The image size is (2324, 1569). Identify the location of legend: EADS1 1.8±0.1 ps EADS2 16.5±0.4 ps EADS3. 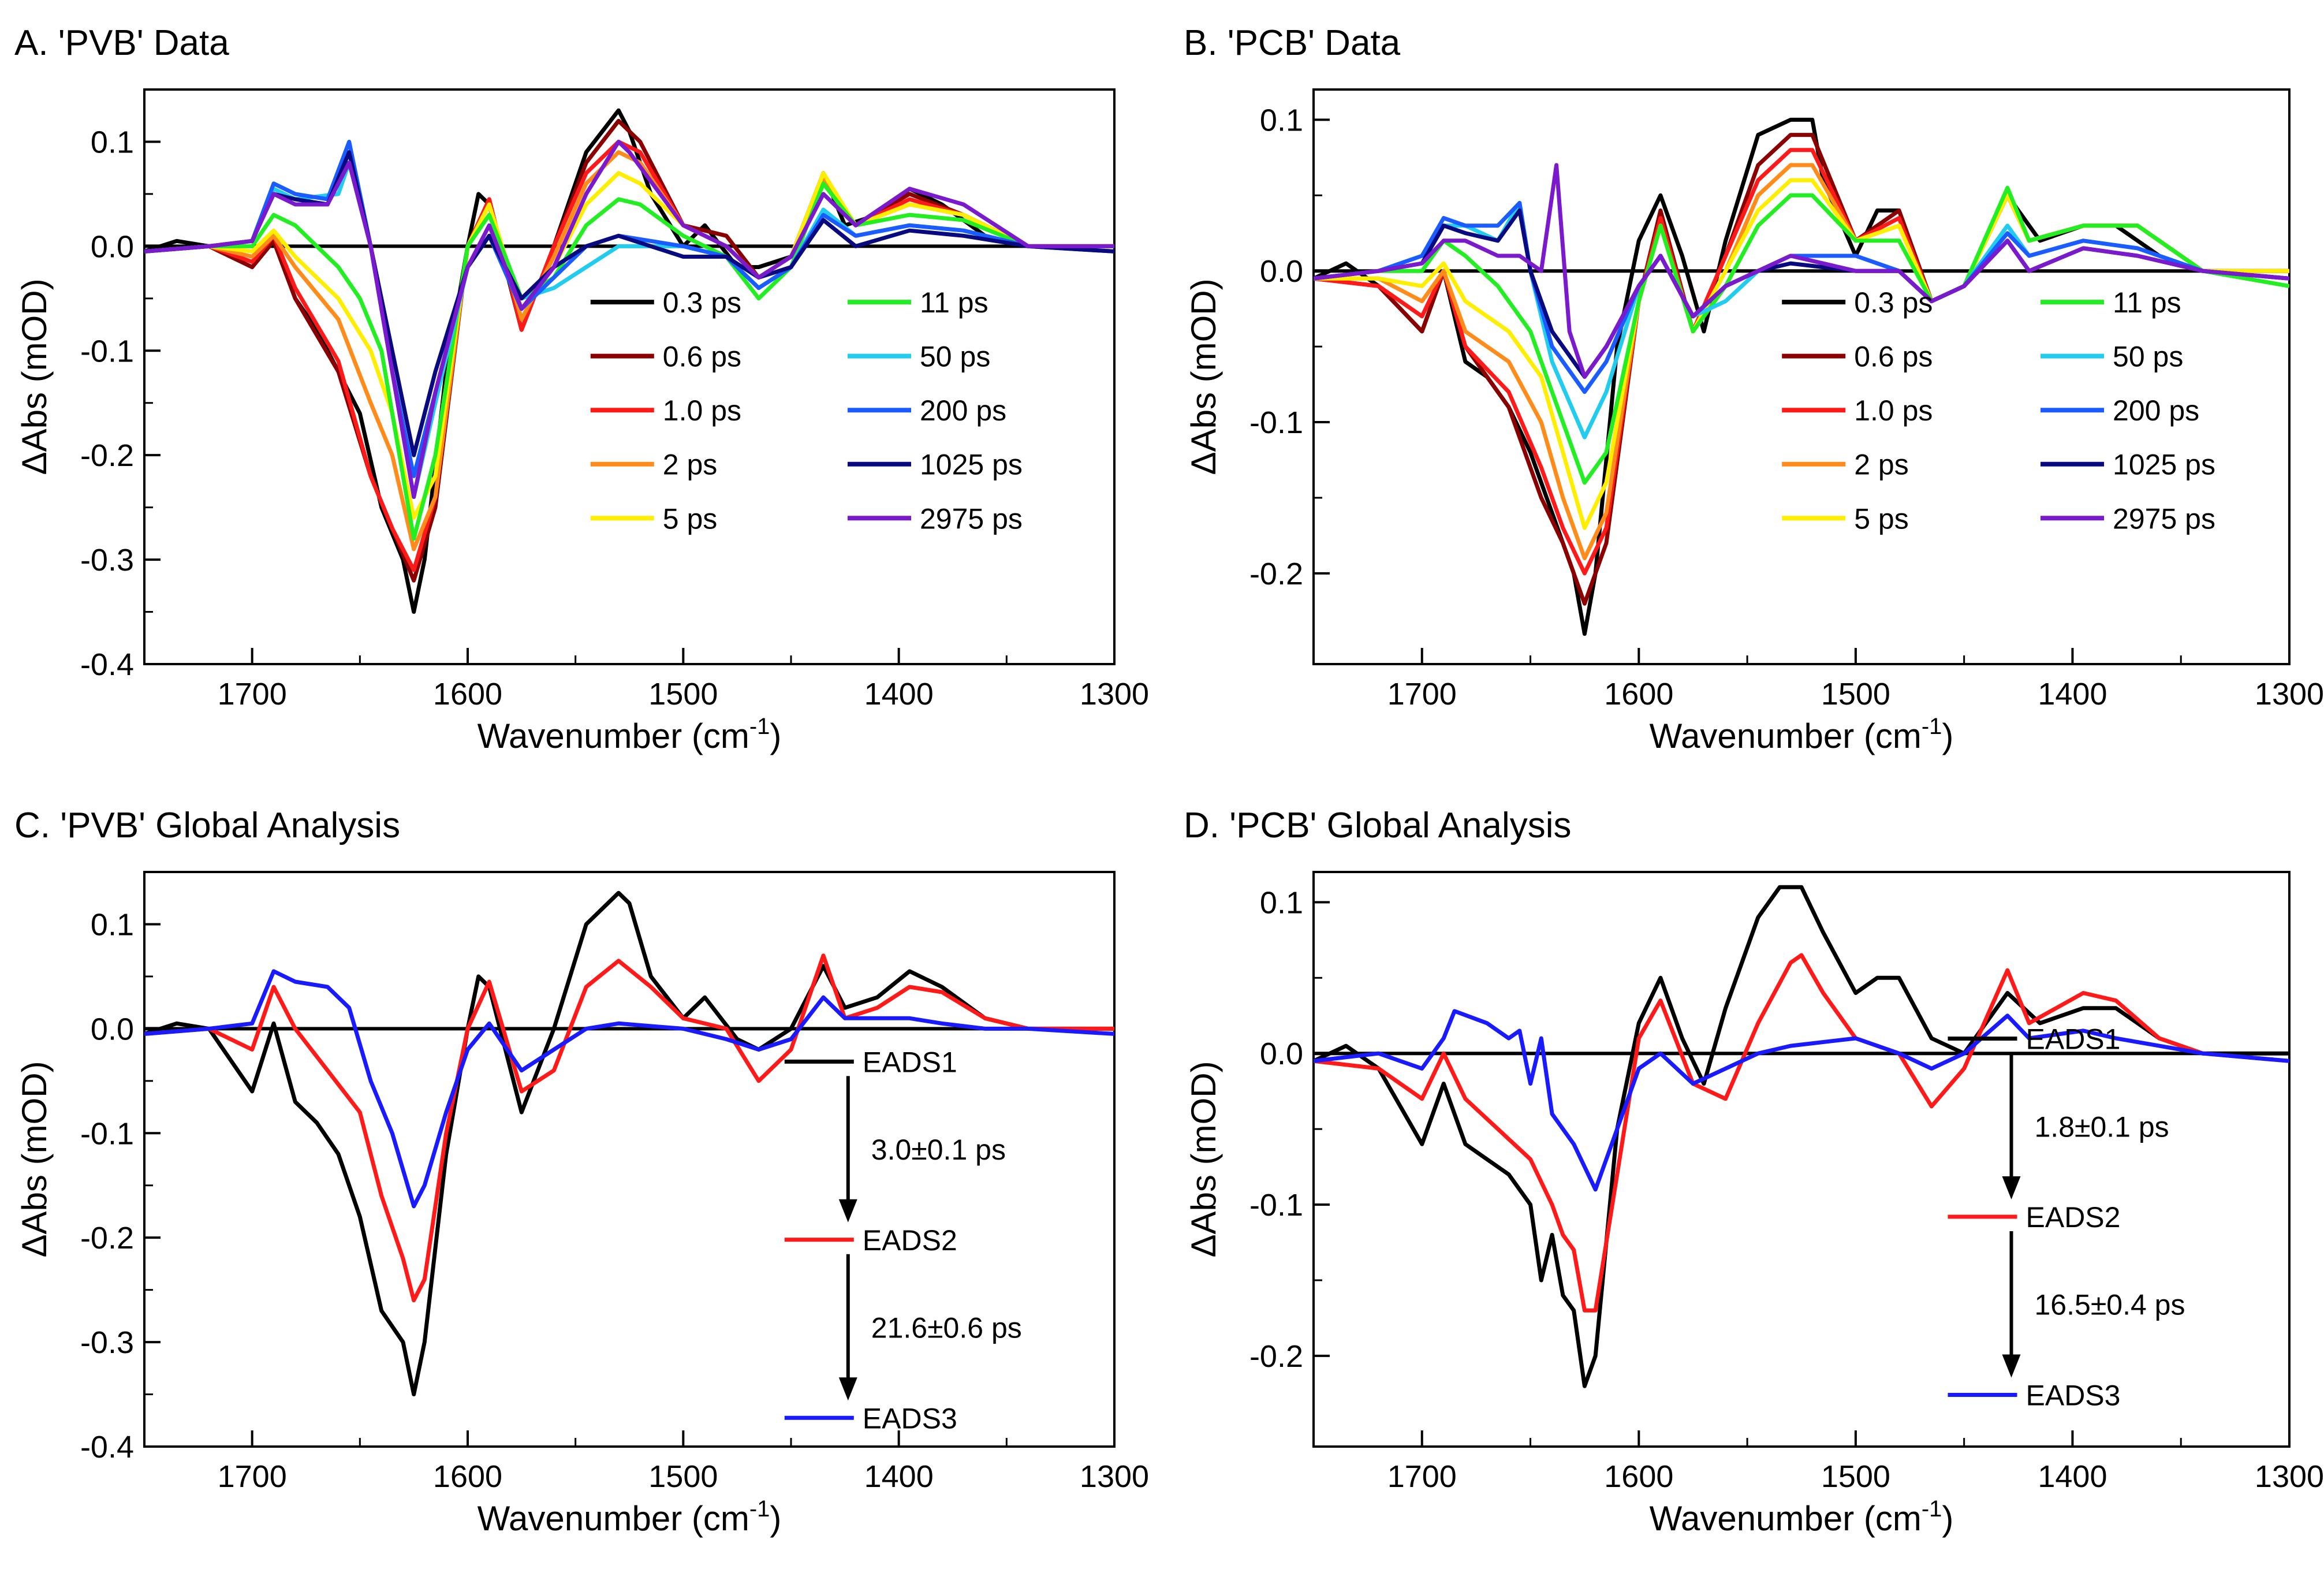
(2066, 1217).